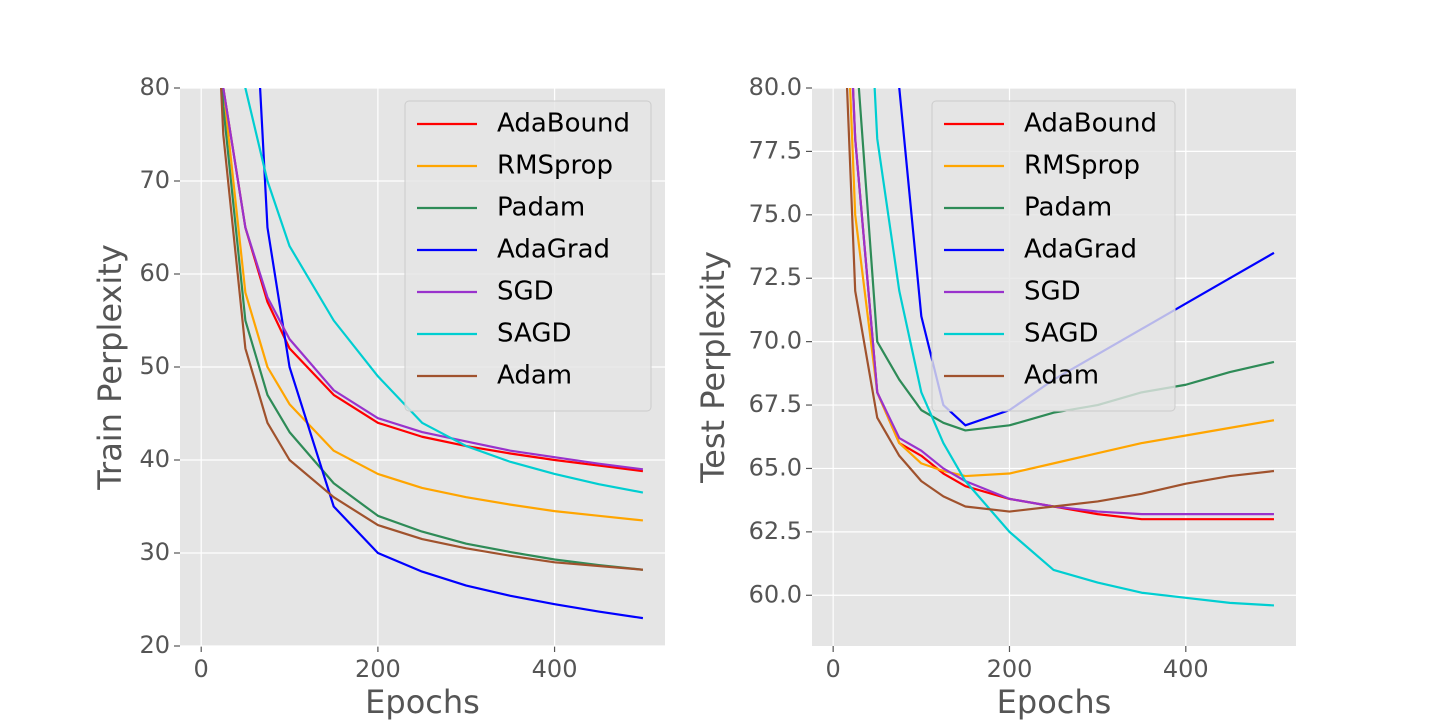  Describe the element at coordinates (775, 277) in the screenshot. I see `y-tick-label: 72.5` at that location.